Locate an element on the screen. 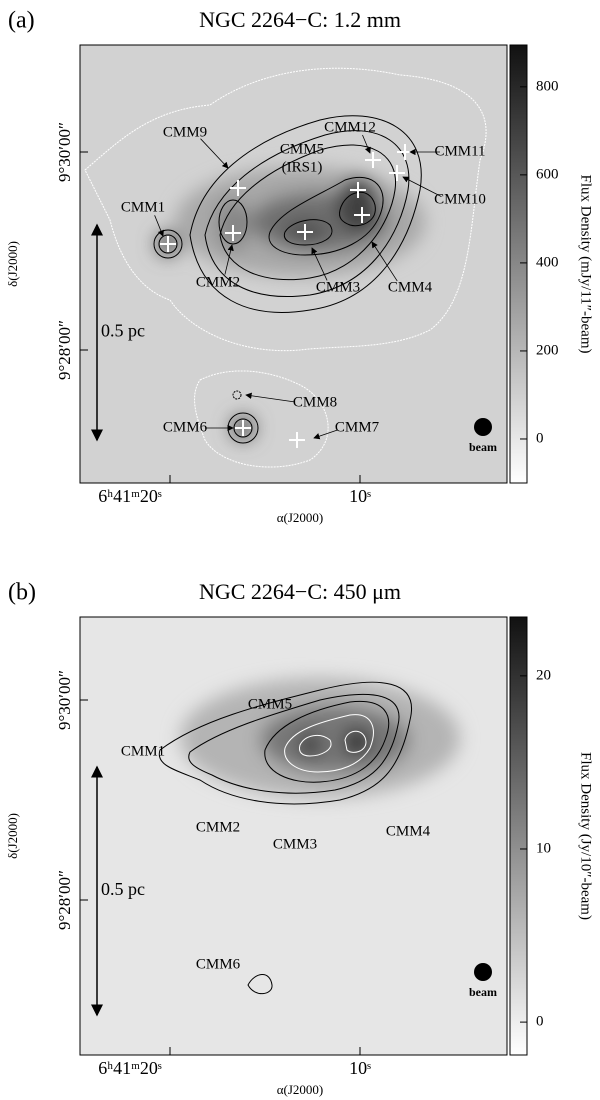  panel-title: NGC 2264−C: 1.2 mm is located at coordinates (300, 19).